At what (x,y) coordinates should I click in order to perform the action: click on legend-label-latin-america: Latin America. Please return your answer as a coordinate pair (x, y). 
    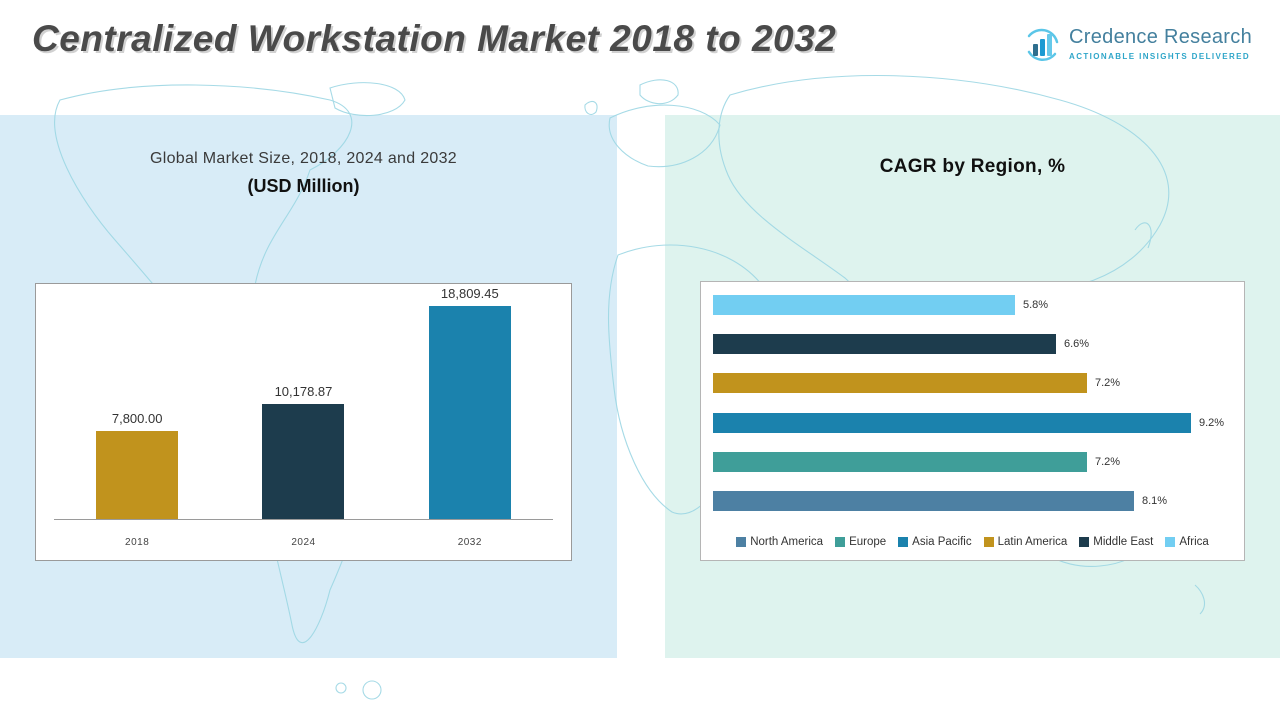
    Looking at the image, I should click on (1032, 542).